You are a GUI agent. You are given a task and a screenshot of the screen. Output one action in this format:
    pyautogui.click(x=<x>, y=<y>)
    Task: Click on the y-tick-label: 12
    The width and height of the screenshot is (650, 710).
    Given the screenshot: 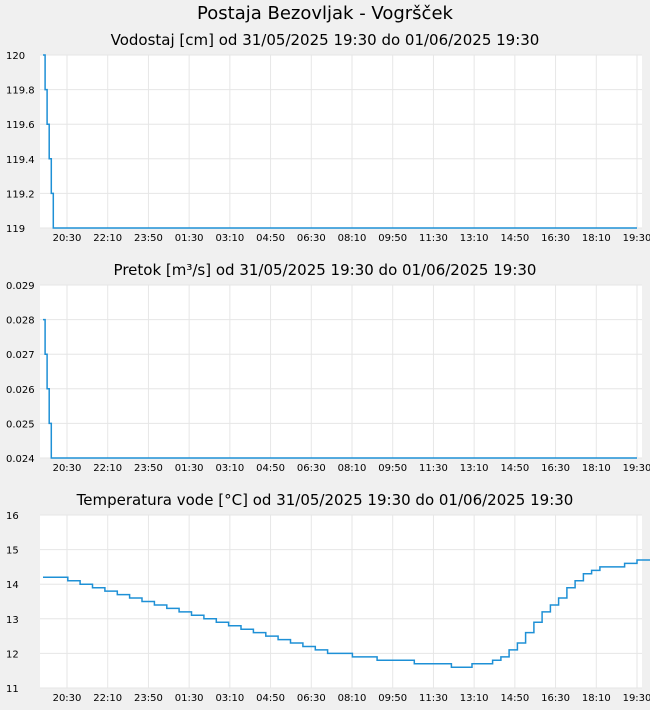 What is the action you would take?
    pyautogui.click(x=12, y=654)
    